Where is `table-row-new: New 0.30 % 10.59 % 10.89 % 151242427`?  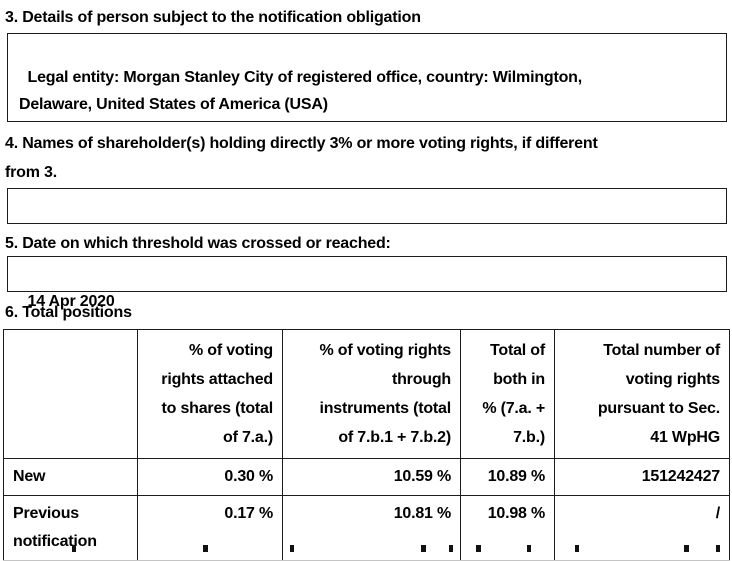
table-row-new: New 0.30 % 10.59 % 10.89 % 151242427 is located at coordinates (366, 477).